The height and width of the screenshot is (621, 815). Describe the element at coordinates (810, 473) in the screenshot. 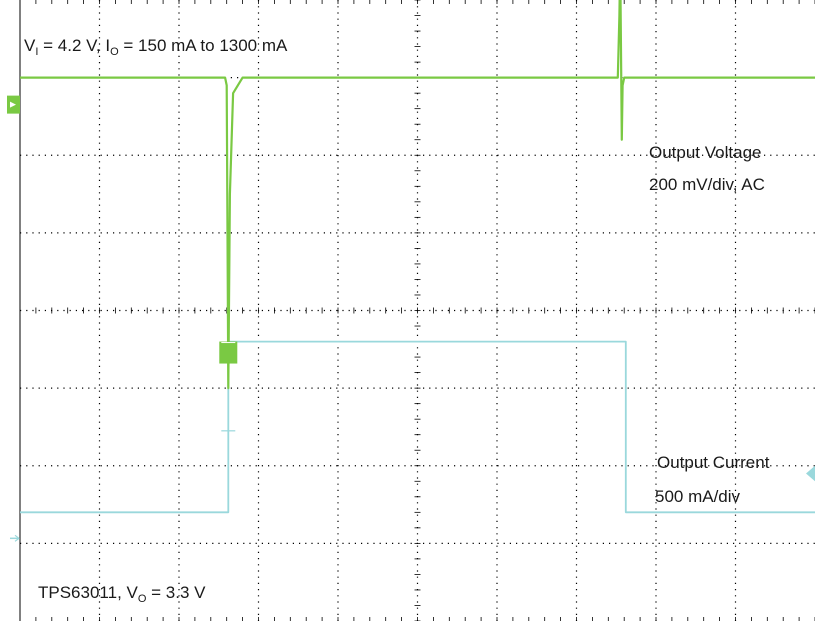

I see `current-trigger-marker` at that location.